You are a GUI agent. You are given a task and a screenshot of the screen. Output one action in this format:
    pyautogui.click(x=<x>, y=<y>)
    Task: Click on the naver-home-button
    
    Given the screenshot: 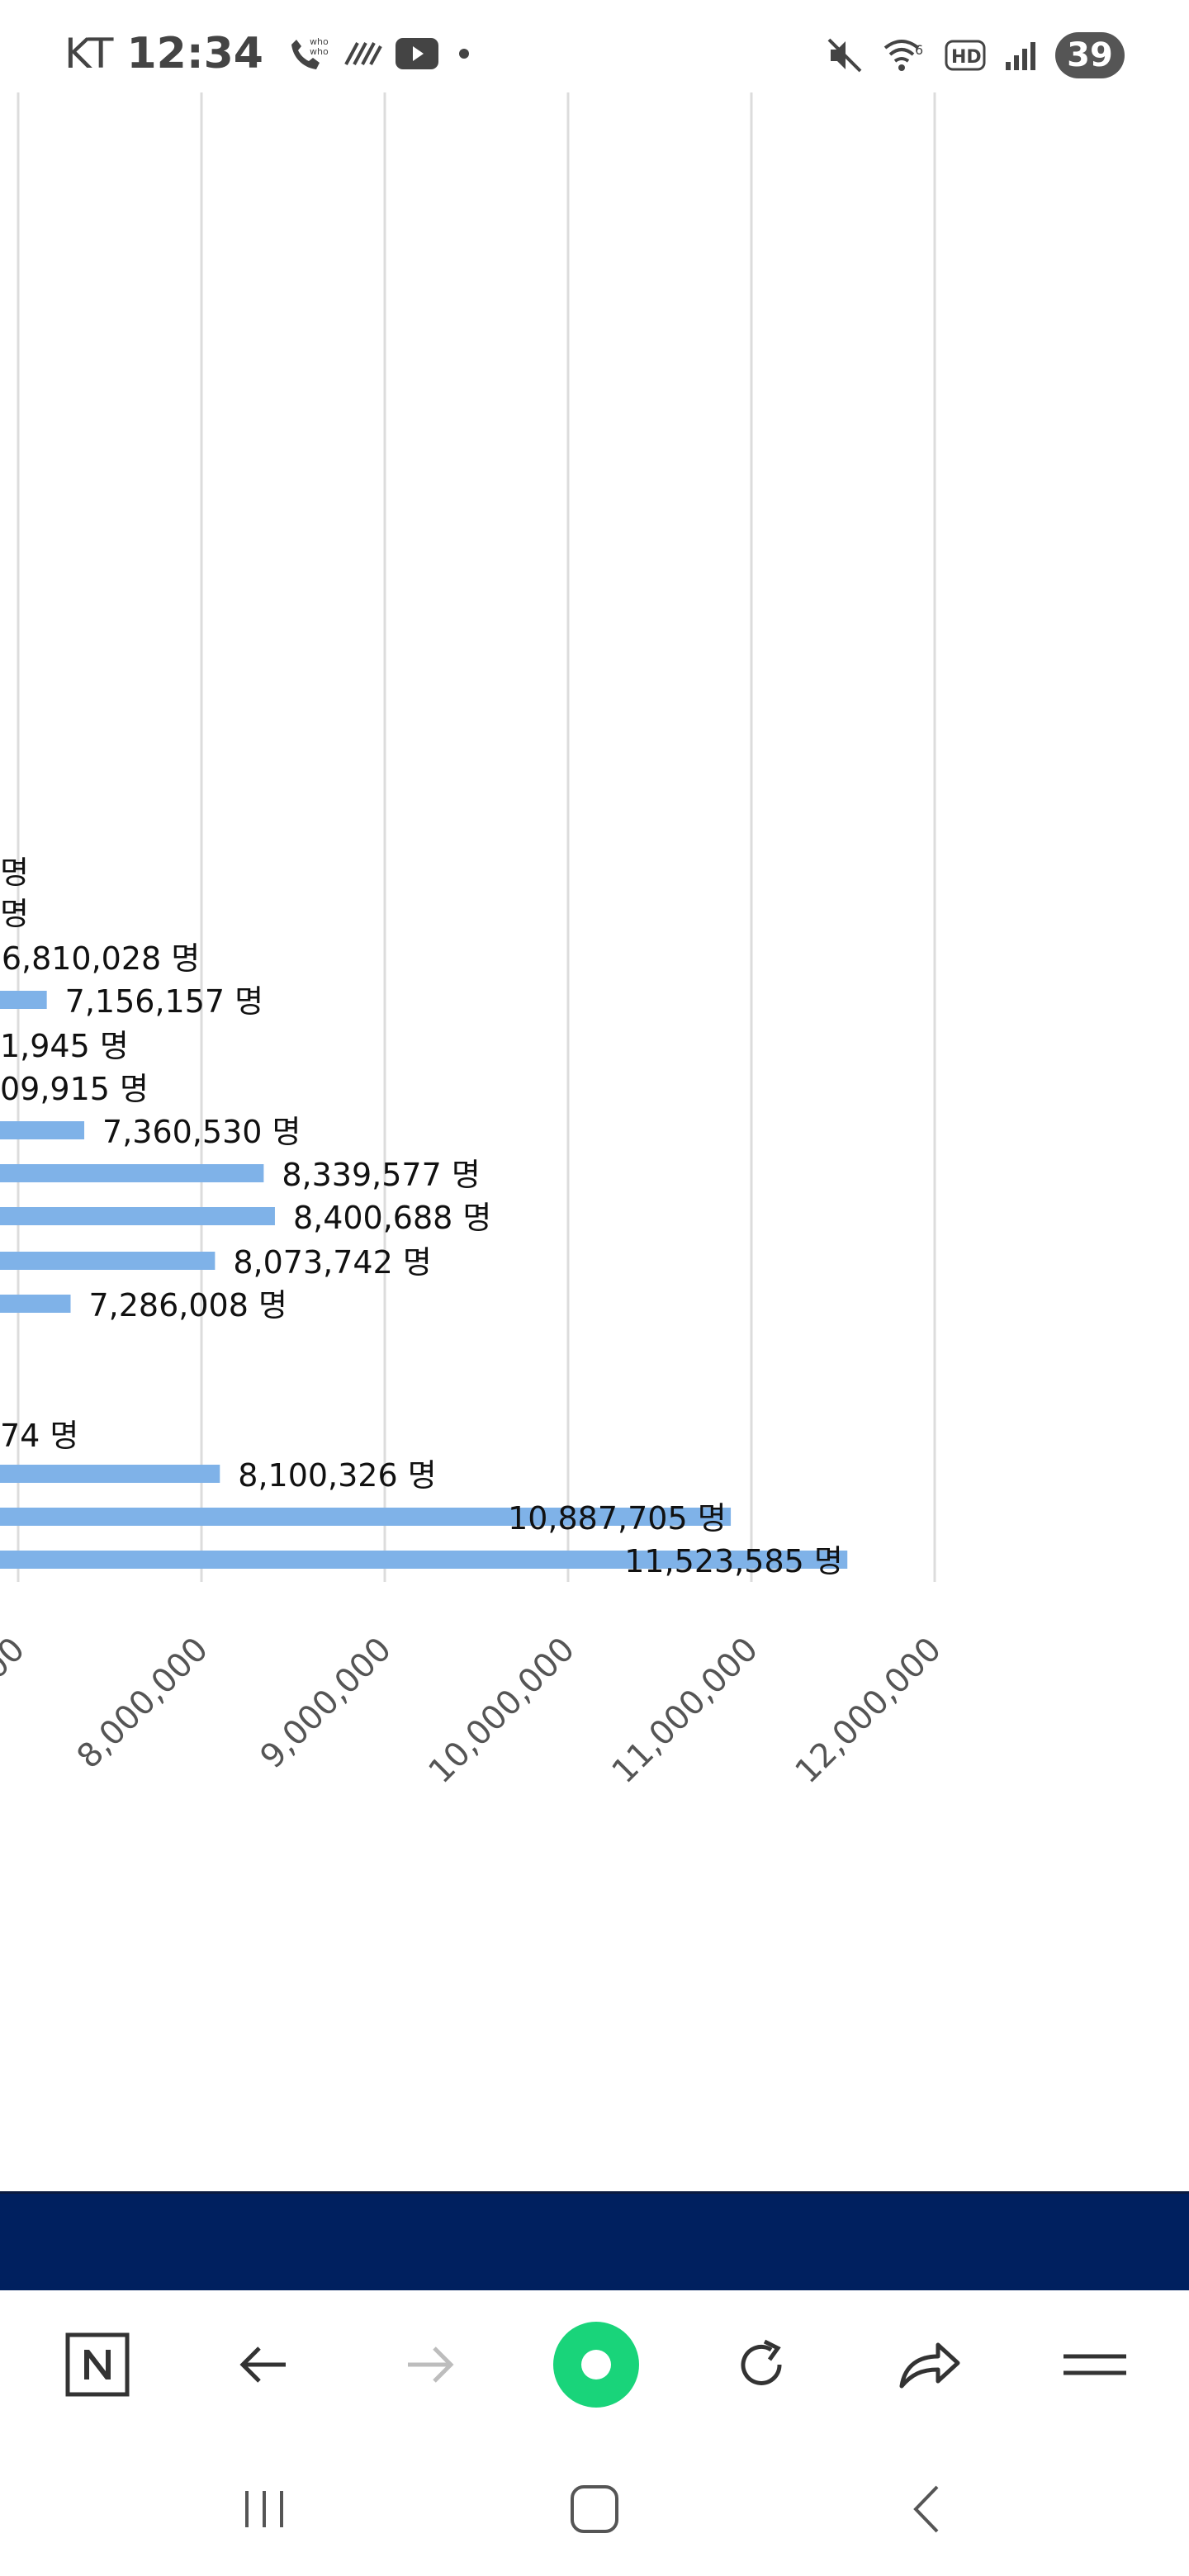 What is the action you would take?
    pyautogui.click(x=97, y=2364)
    